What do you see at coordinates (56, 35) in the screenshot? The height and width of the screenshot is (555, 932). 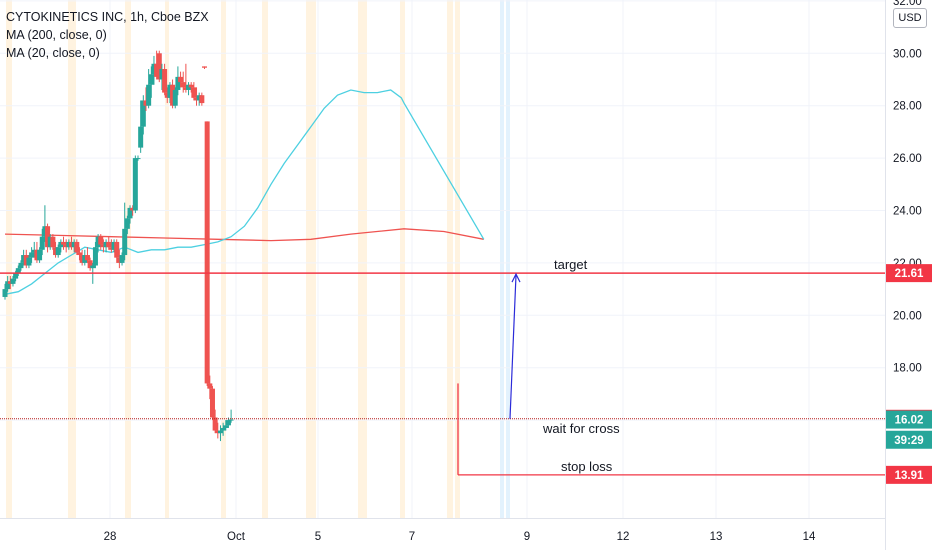 I see `legend-ma200: MA (200, close, 0)` at bounding box center [56, 35].